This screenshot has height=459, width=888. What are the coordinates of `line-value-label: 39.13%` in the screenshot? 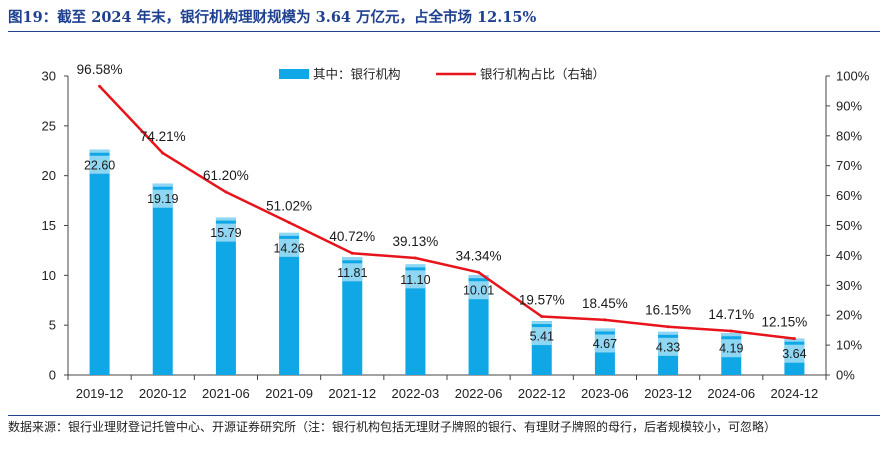 It's located at (416, 241).